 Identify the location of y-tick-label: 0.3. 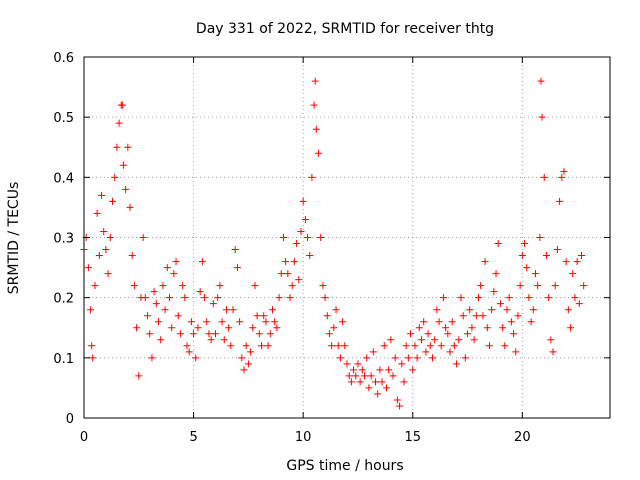
(63, 239).